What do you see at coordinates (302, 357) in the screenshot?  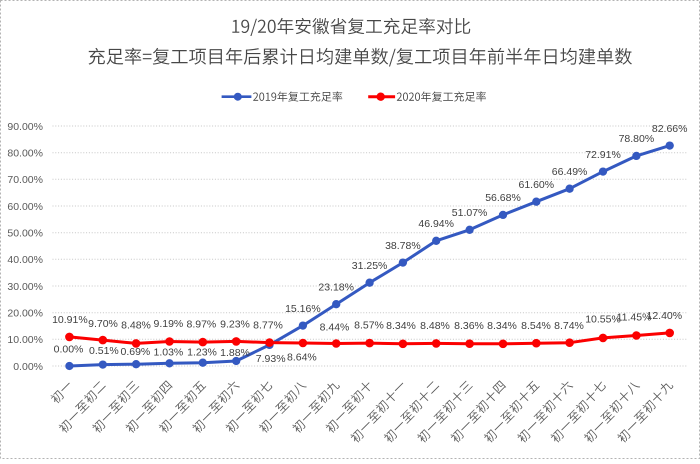 I see `svg-text: 8.64%` at bounding box center [302, 357].